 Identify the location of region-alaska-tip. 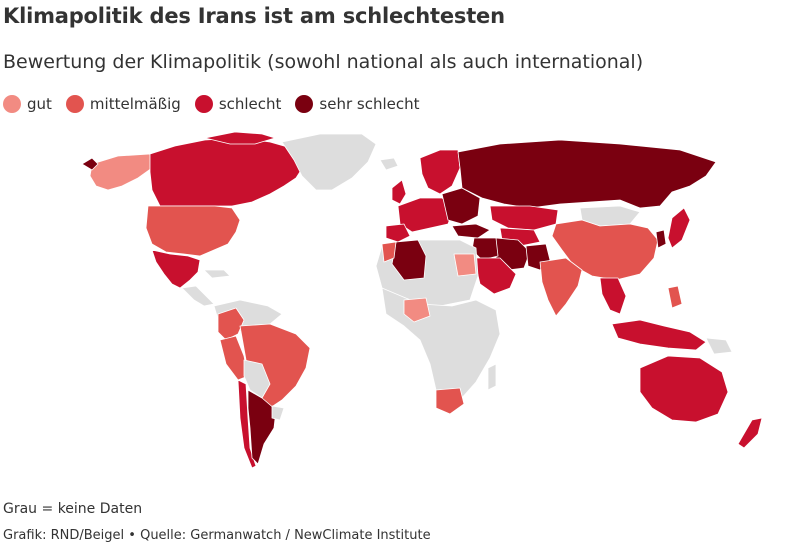
(90, 164).